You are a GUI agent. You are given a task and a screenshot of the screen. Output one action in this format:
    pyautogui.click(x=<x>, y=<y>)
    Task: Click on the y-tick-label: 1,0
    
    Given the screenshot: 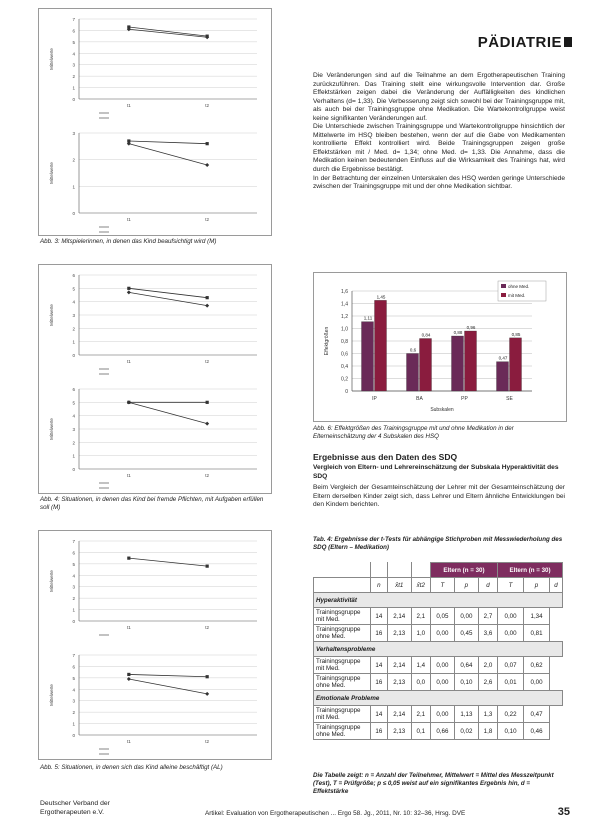 What is the action you would take?
    pyautogui.click(x=344, y=330)
    